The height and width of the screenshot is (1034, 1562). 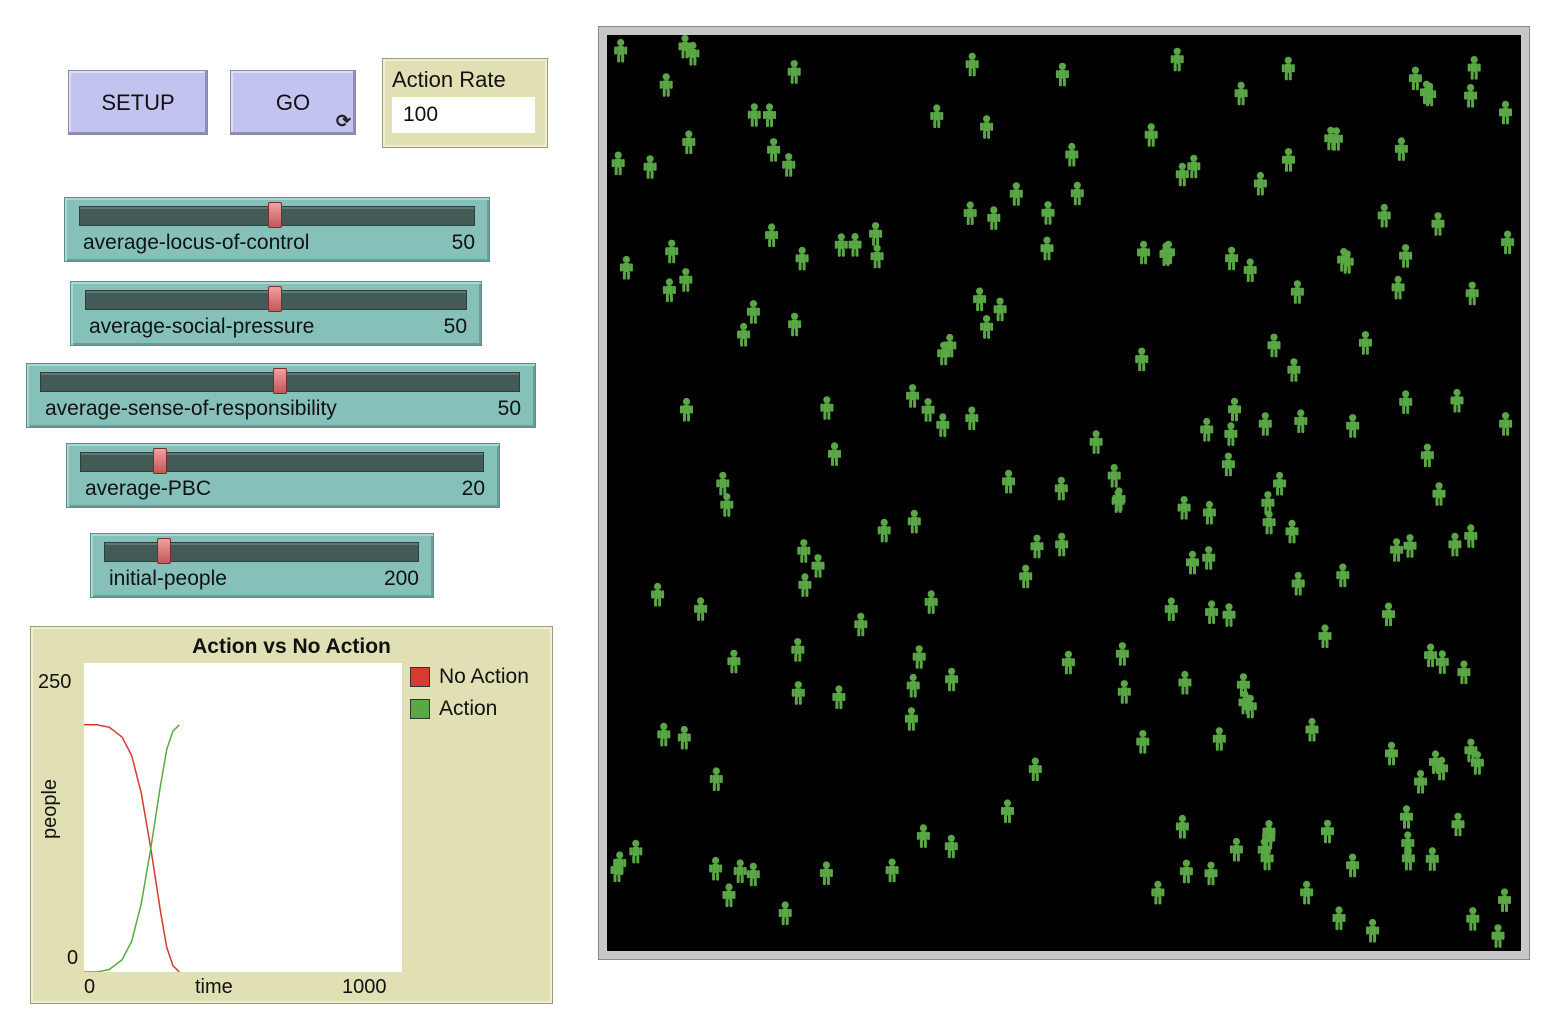 I want to click on slider-label: average-locus-of-control, so click(x=196, y=242).